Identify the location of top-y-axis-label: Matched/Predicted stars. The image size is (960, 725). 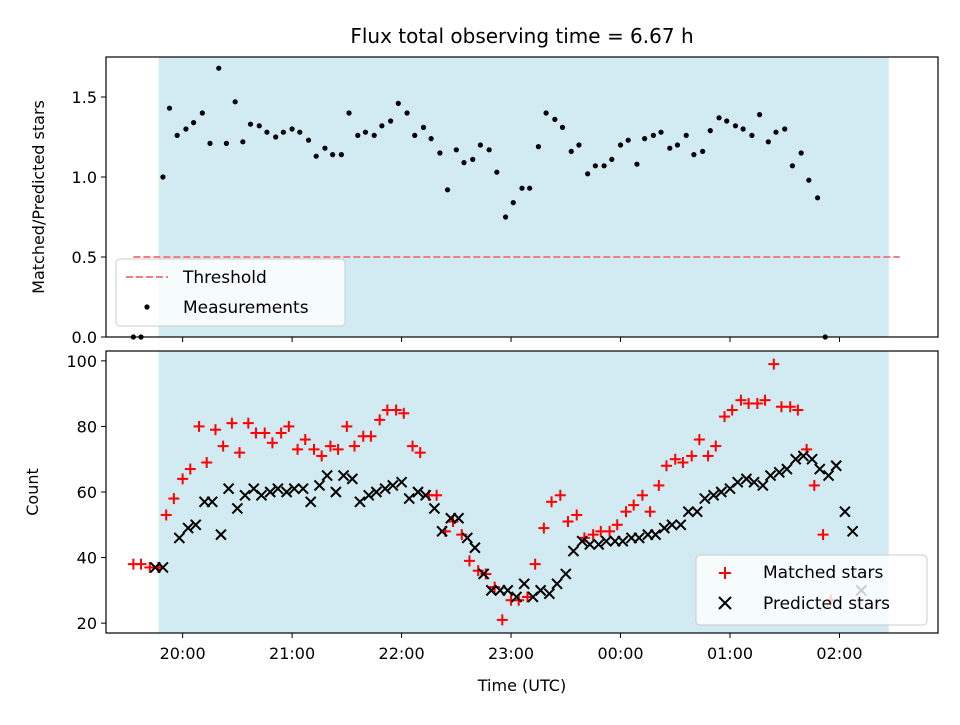
(38, 197).